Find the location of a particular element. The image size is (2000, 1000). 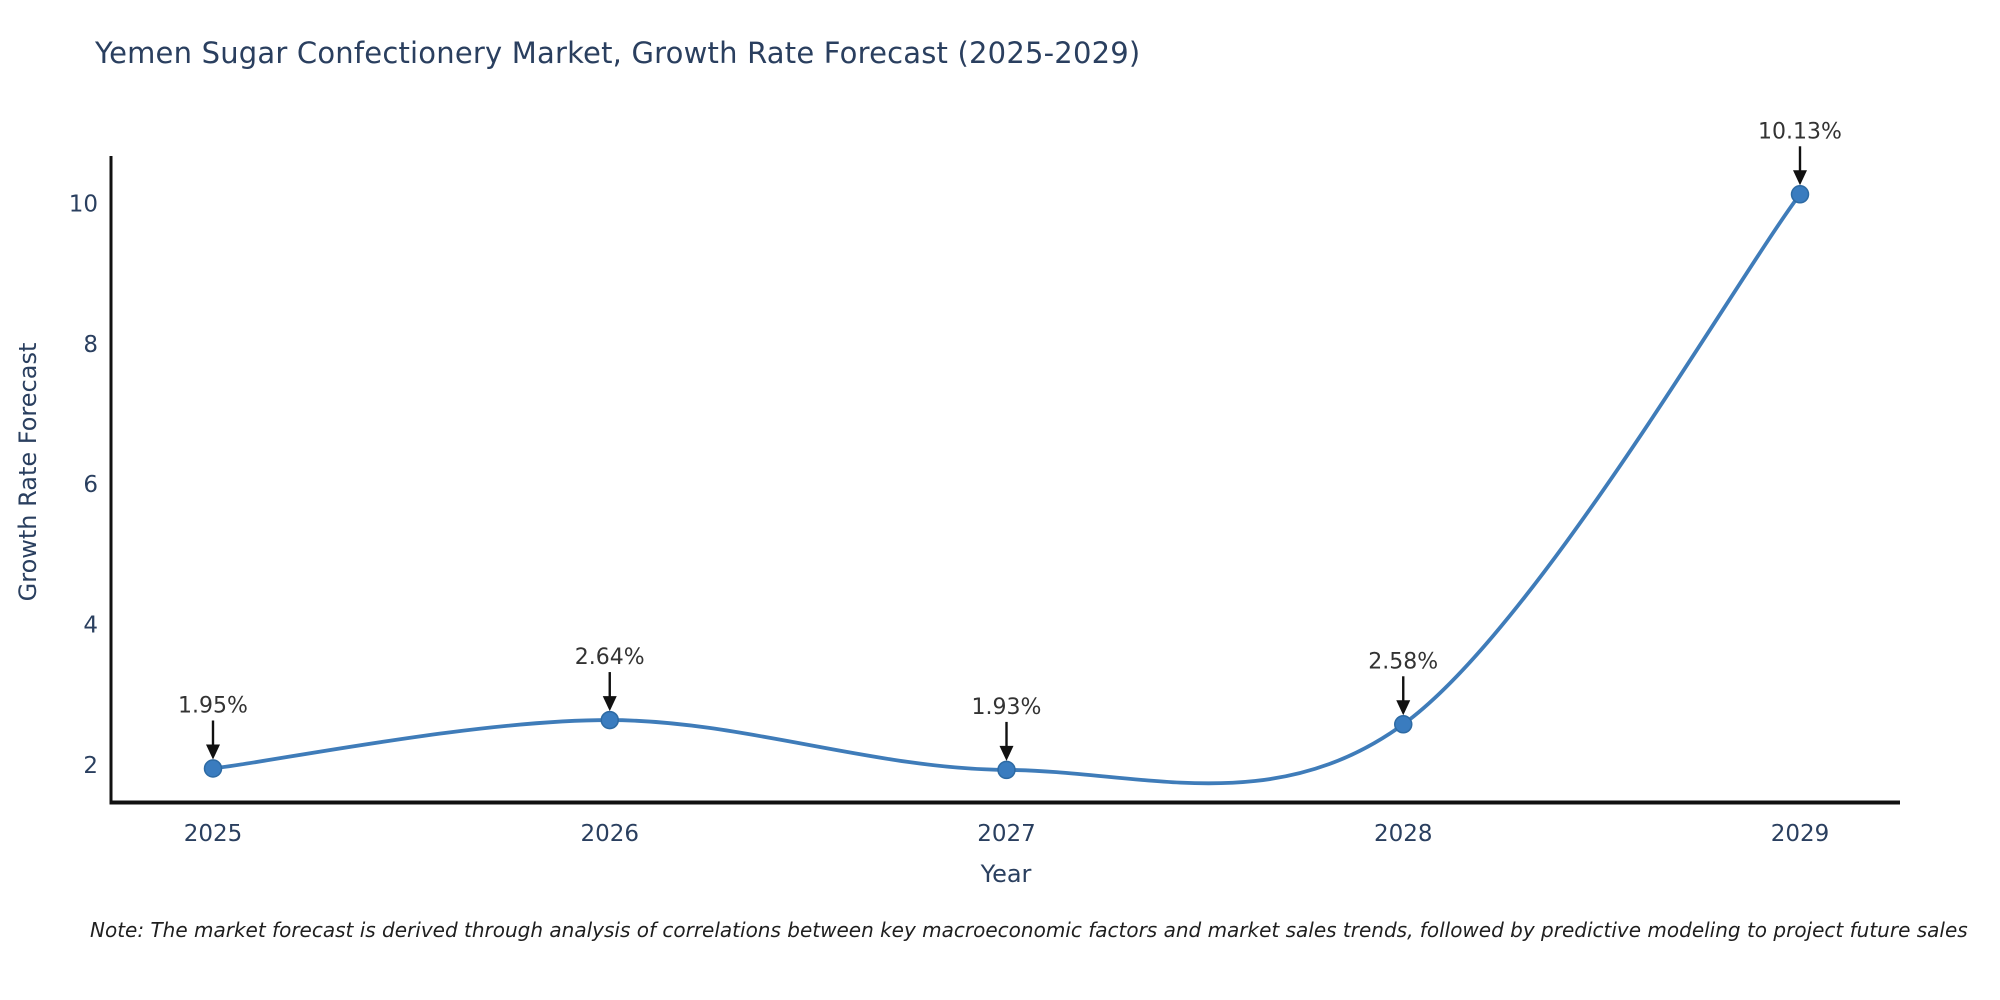

x-axis-title: Year is located at coordinates (1006, 874).